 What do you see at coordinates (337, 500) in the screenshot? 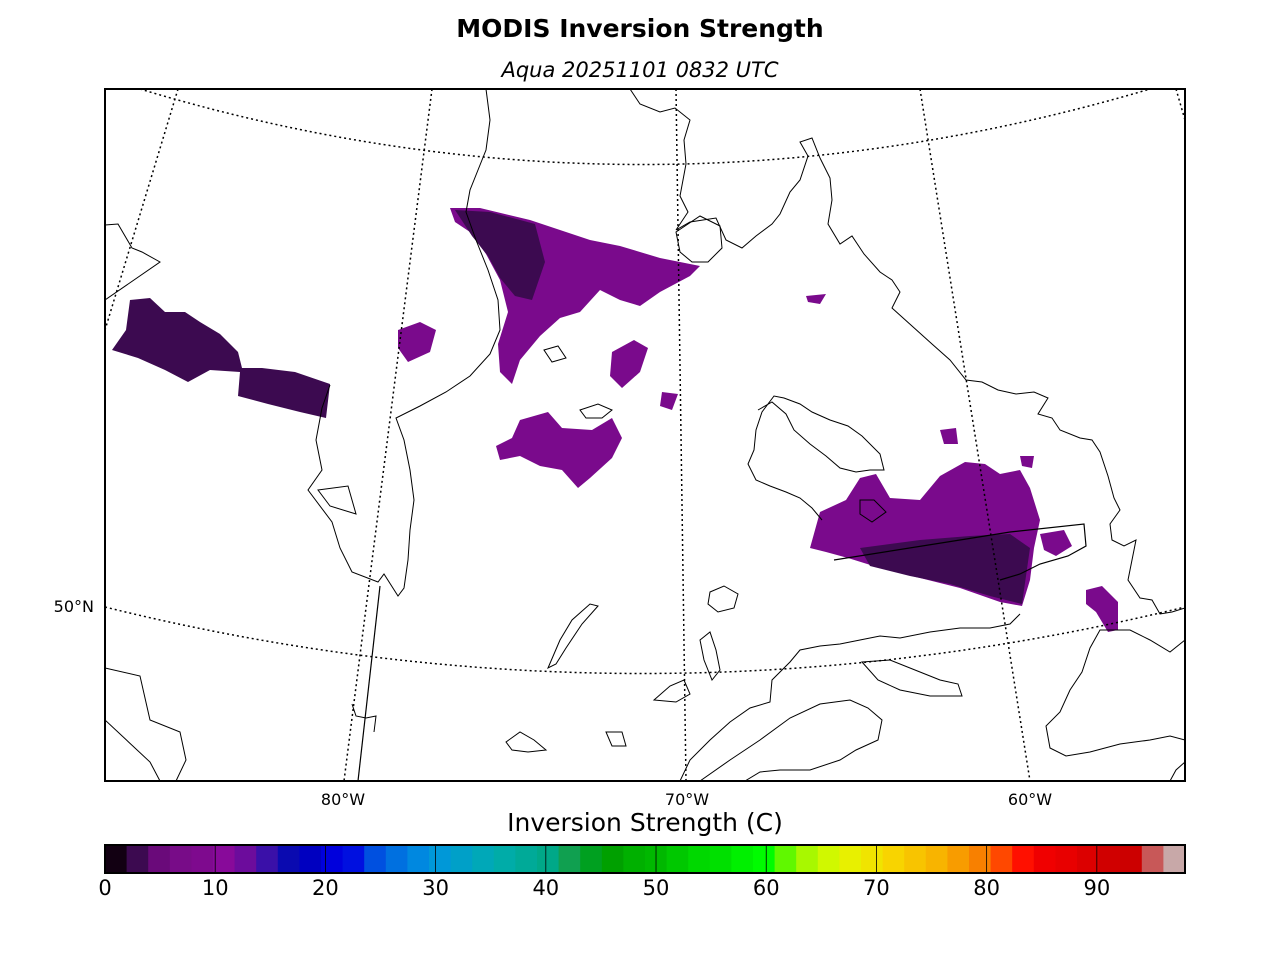
I see `akimiski-island` at bounding box center [337, 500].